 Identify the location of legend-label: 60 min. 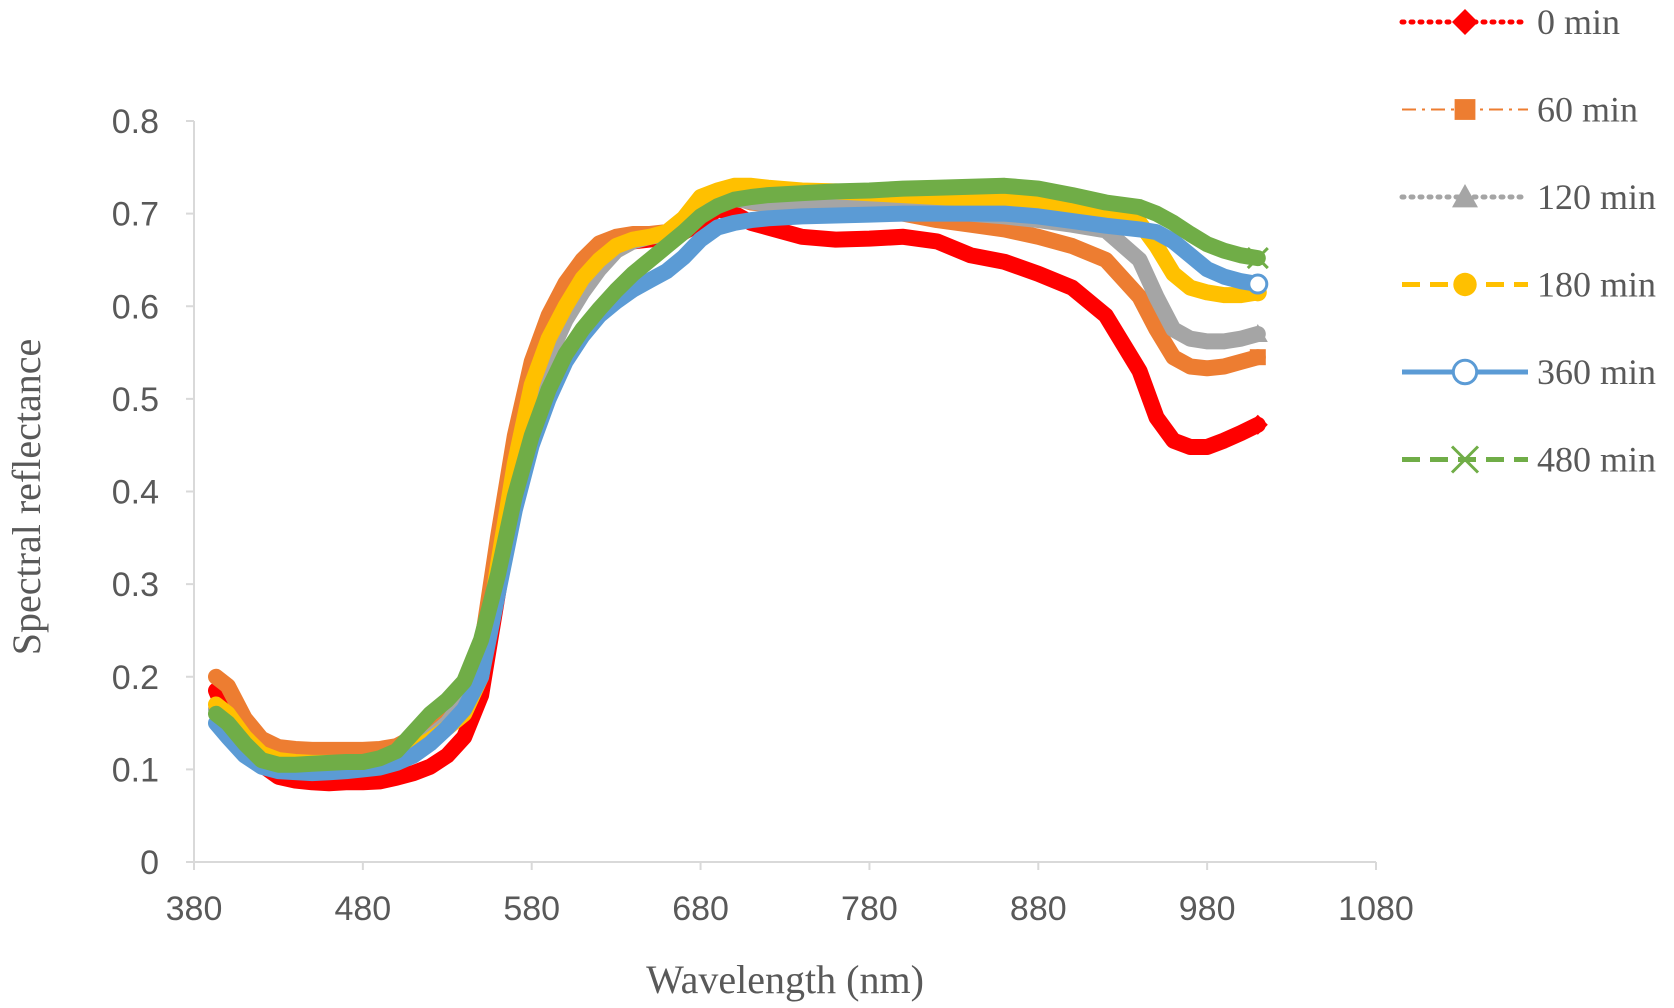
(1587, 110).